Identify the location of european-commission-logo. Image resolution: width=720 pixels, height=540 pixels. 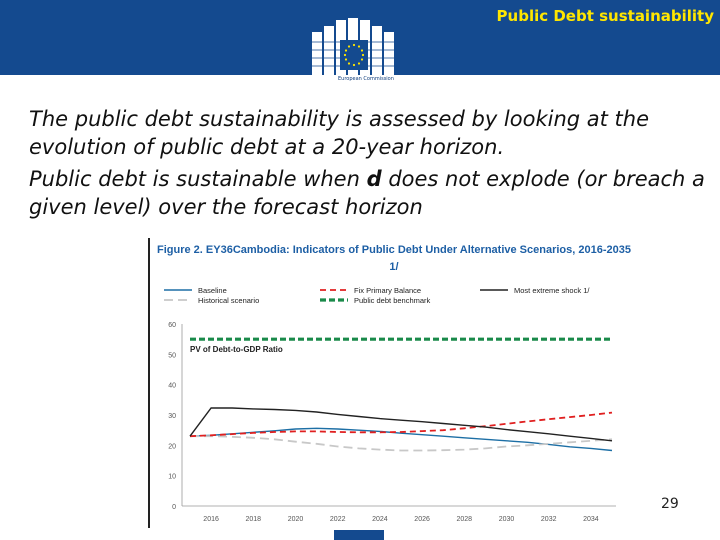
(353, 47).